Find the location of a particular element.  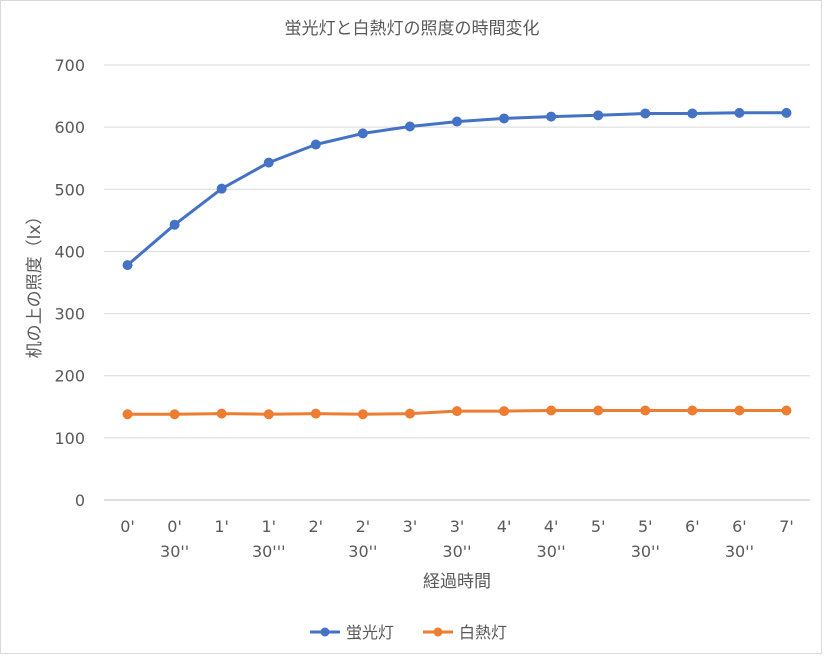

legend-item: 白熱灯 is located at coordinates (465, 632).